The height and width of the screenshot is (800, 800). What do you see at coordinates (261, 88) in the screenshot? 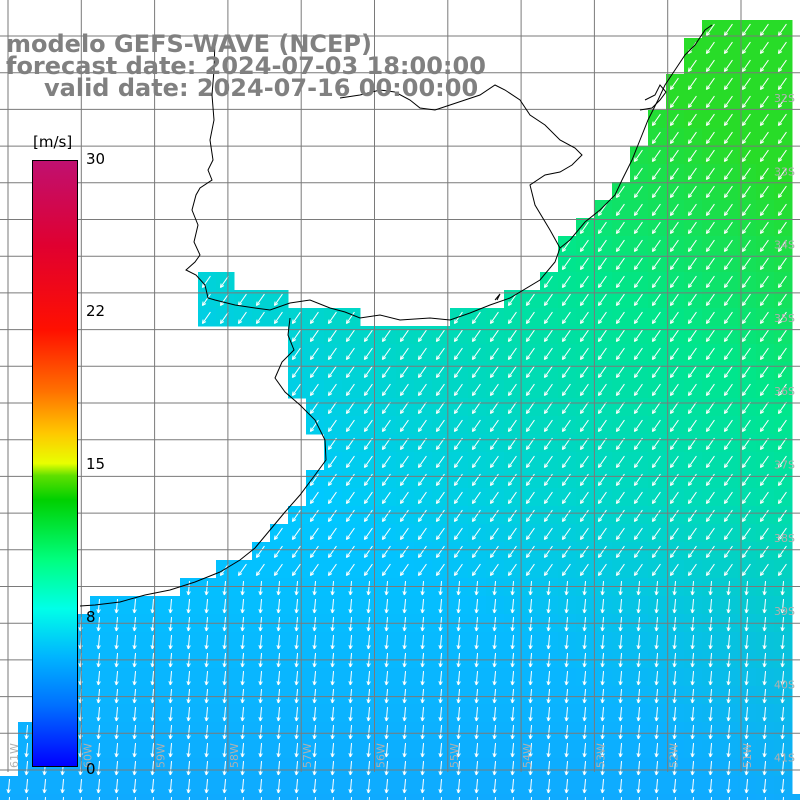
I see `valid-date: valid date: 2024-07-16 00:00:00` at bounding box center [261, 88].